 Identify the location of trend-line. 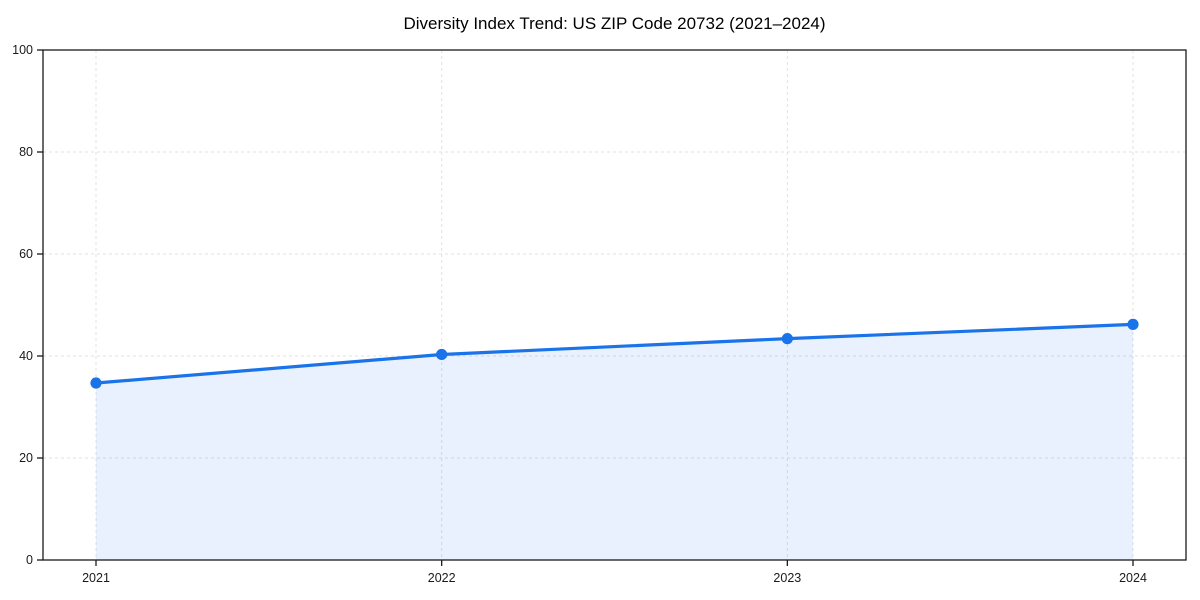
(614, 353).